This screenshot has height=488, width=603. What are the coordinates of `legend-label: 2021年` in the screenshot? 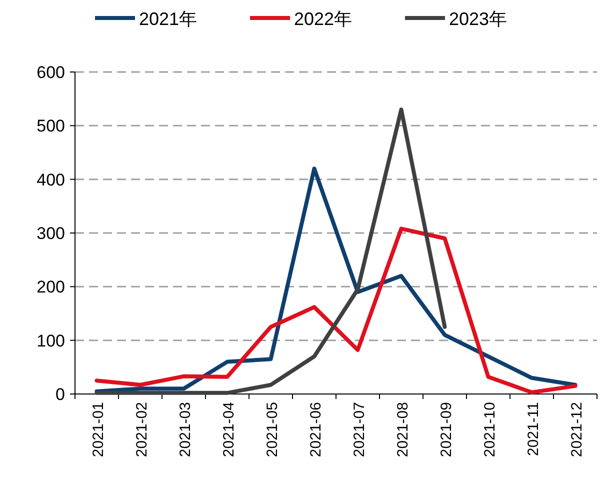 It's located at (168, 19).